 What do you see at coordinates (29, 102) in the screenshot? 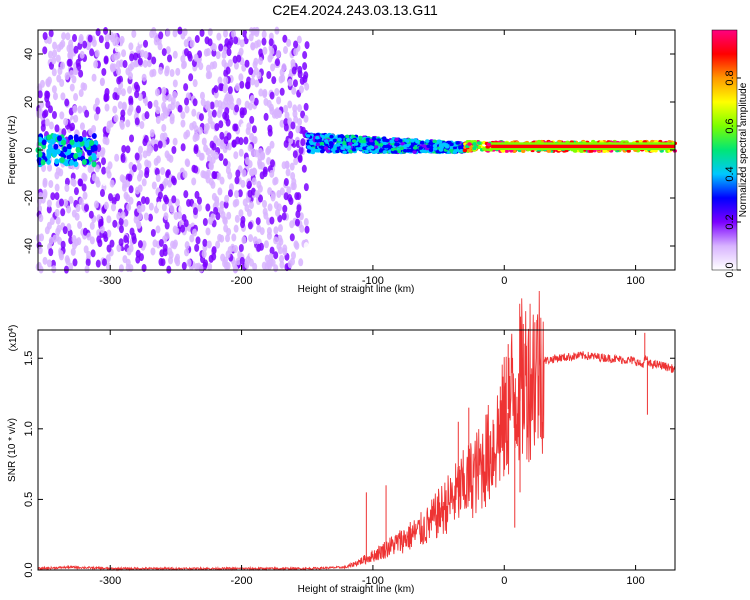
I see `spectrogram-y-tick-label: 20` at bounding box center [29, 102].